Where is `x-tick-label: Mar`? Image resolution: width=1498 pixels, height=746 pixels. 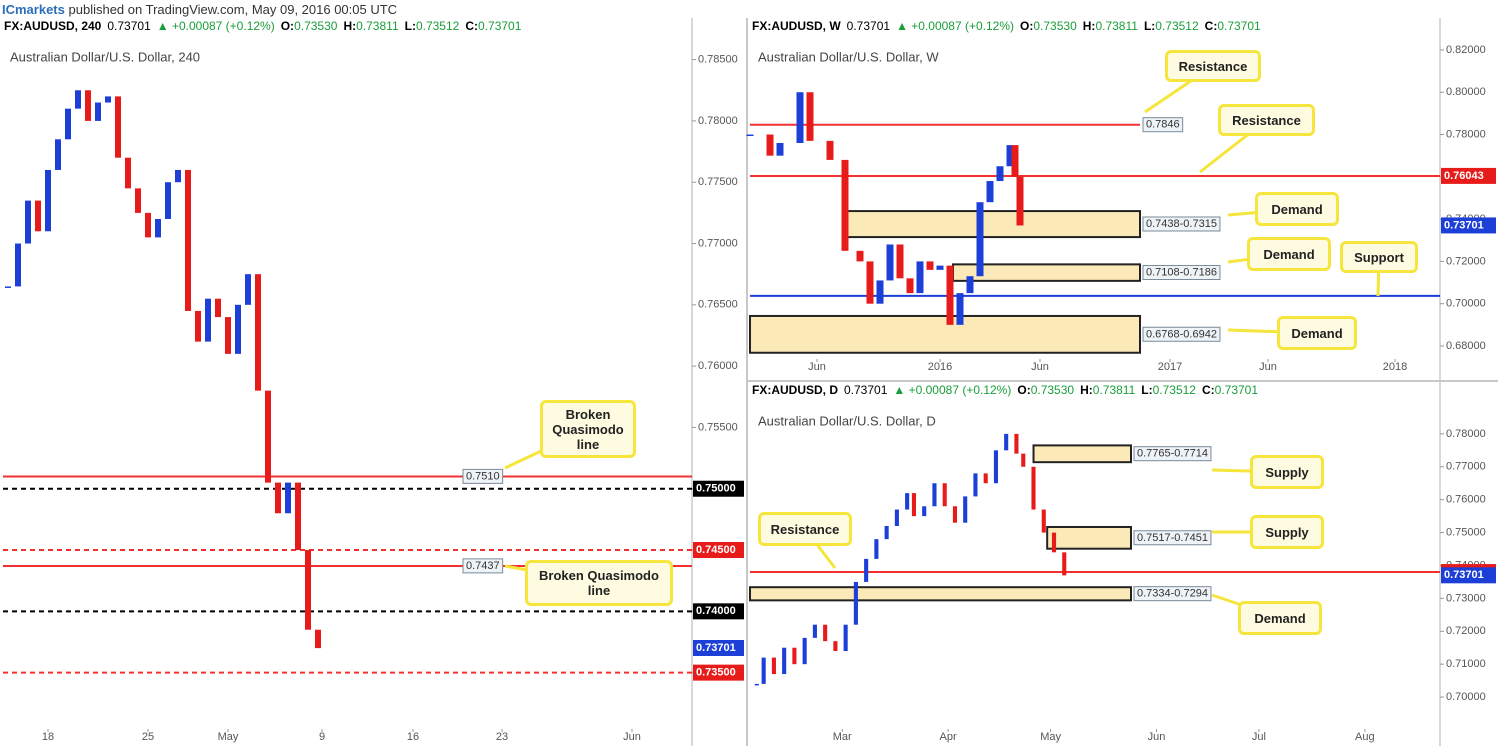
x-tick-label: Mar is located at coordinates (842, 737).